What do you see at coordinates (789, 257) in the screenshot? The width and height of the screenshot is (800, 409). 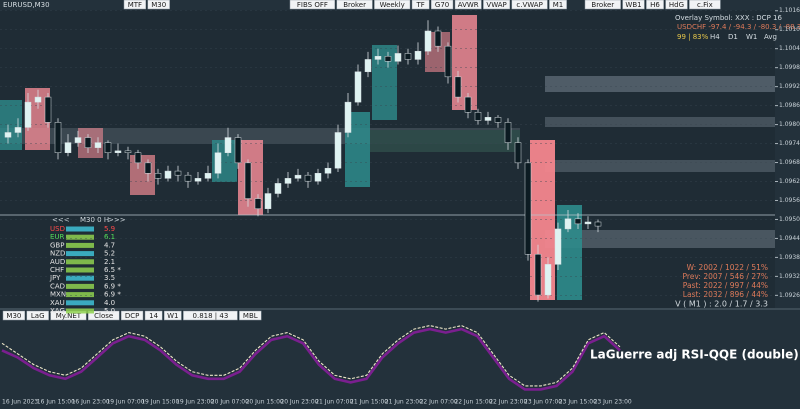 I see `y-tick-label: 1.09380` at bounding box center [789, 257].